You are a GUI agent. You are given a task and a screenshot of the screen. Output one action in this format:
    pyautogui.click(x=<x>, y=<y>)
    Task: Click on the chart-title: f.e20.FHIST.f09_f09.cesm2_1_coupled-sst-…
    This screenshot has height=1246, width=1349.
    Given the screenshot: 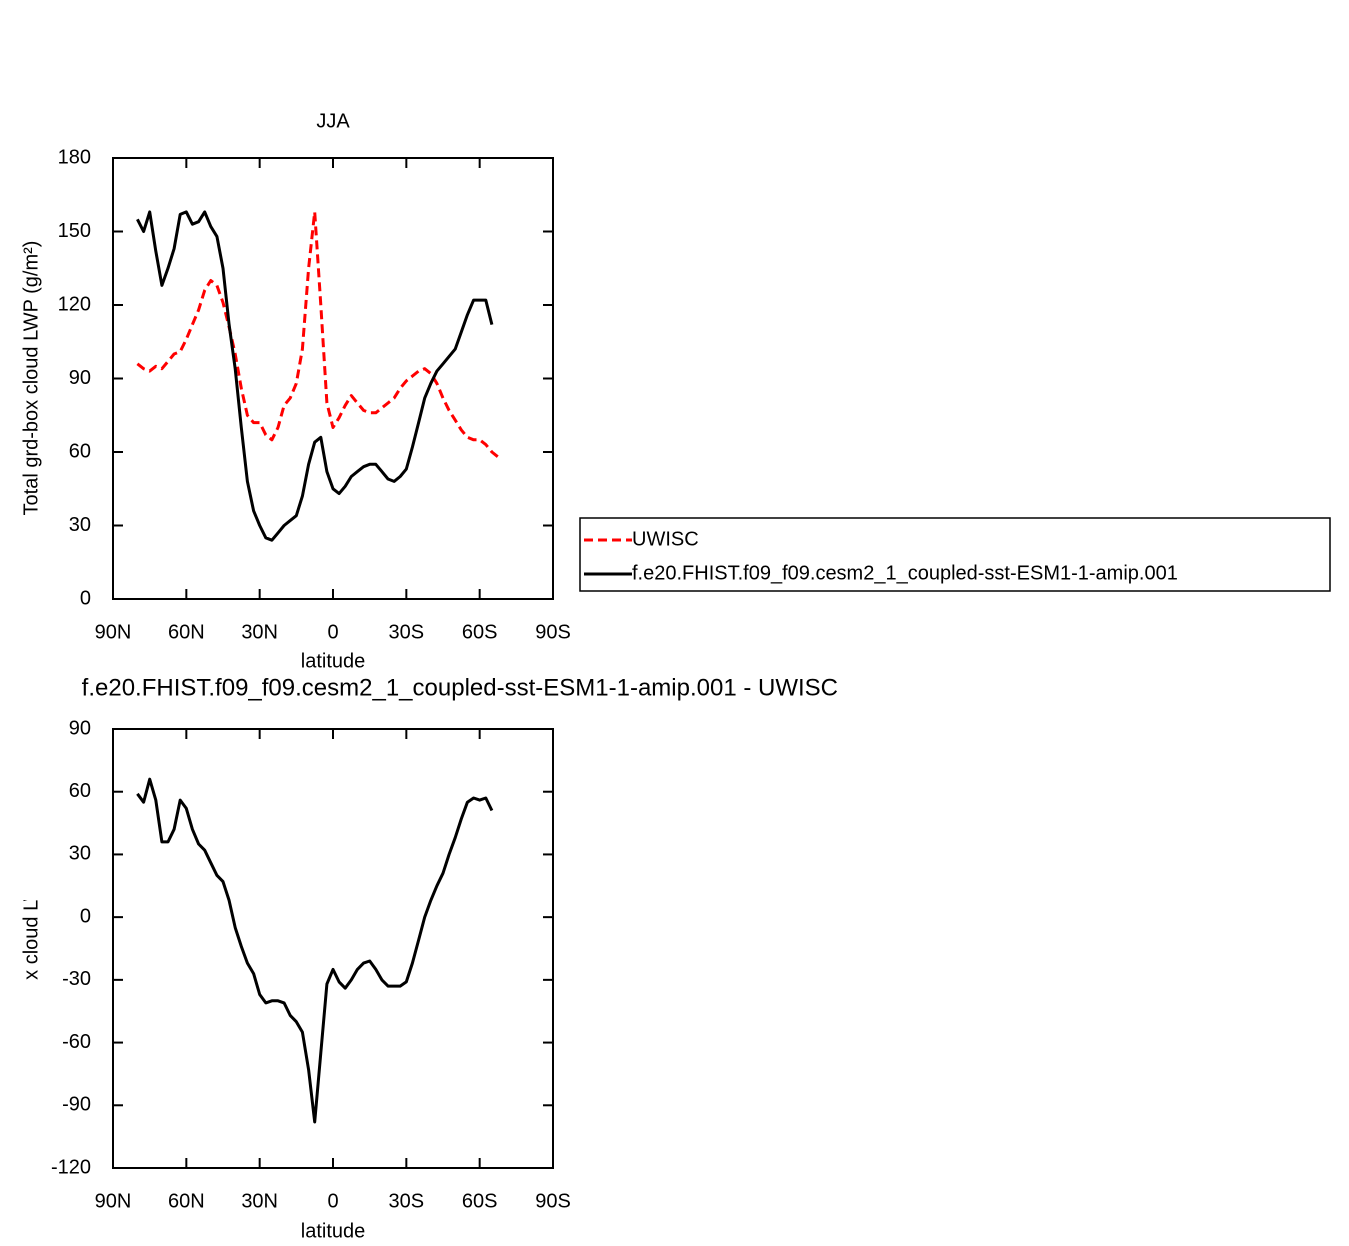 What is the action you would take?
    pyautogui.click(x=460, y=687)
    